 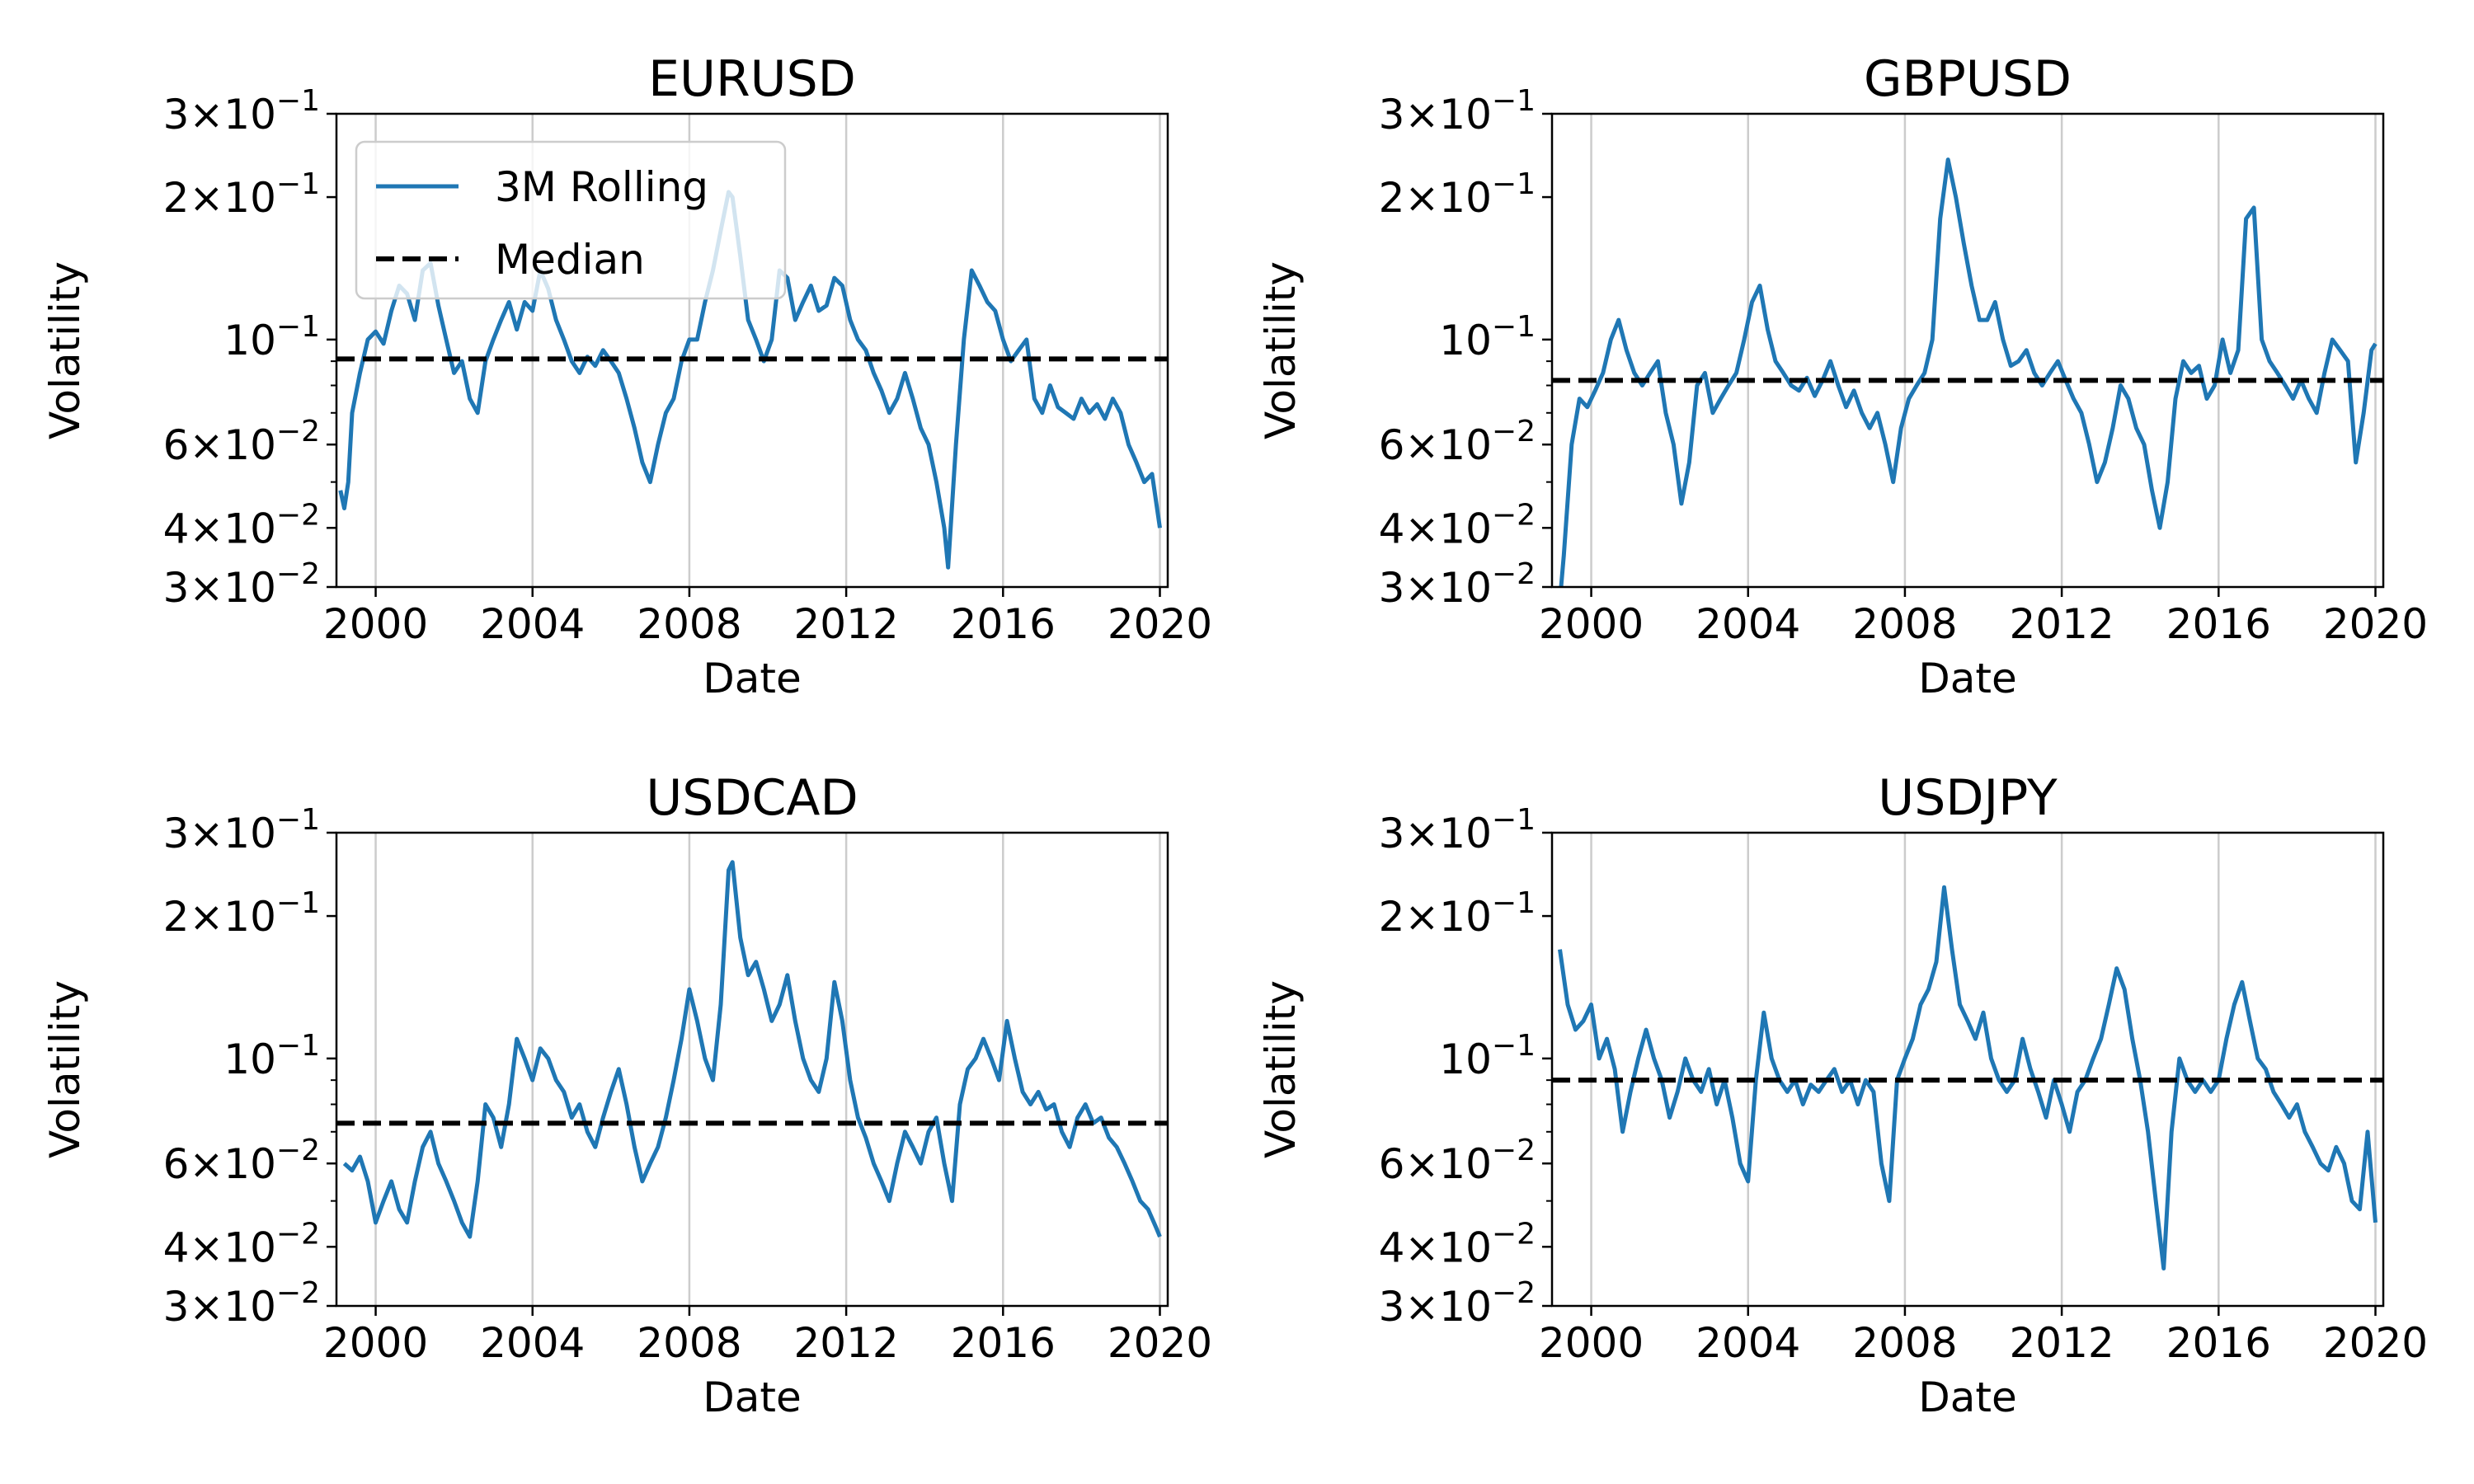 I want to click on legend-label: 3M Rolling, so click(x=601, y=187).